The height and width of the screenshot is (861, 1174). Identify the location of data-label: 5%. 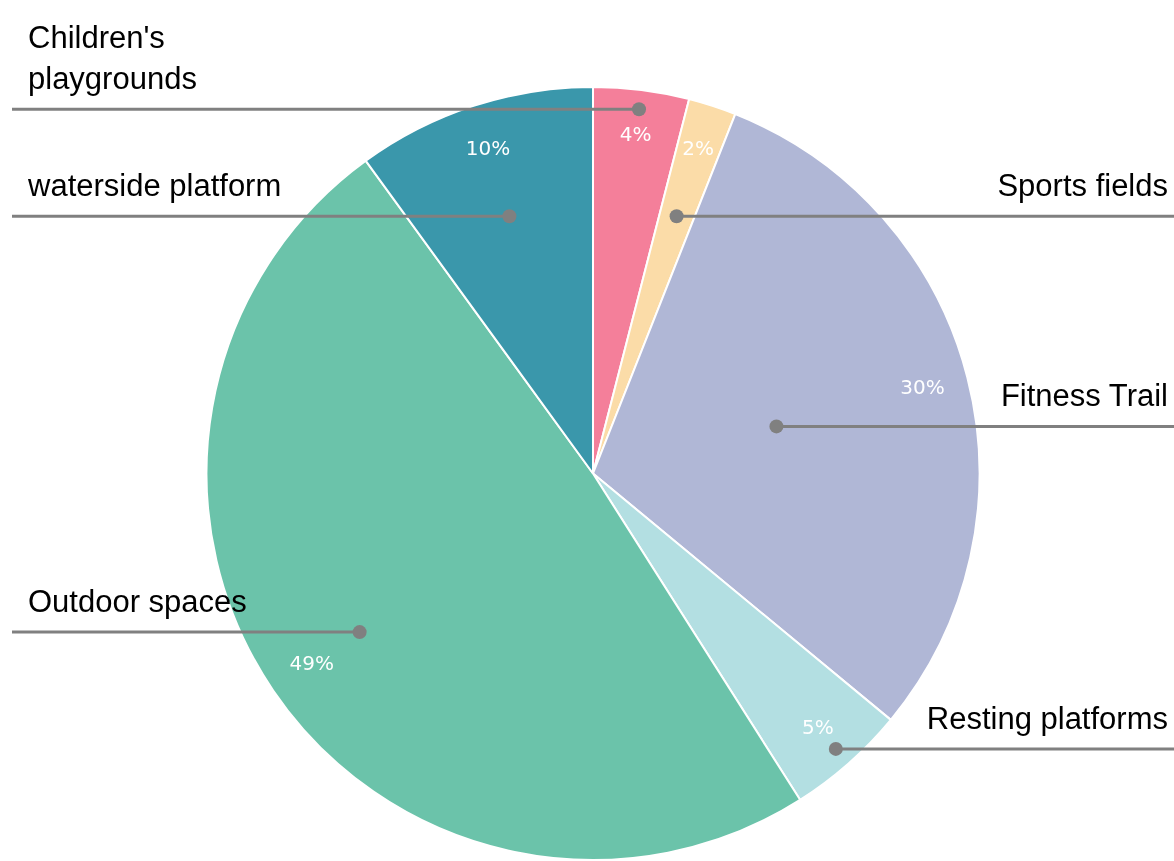
(818, 726).